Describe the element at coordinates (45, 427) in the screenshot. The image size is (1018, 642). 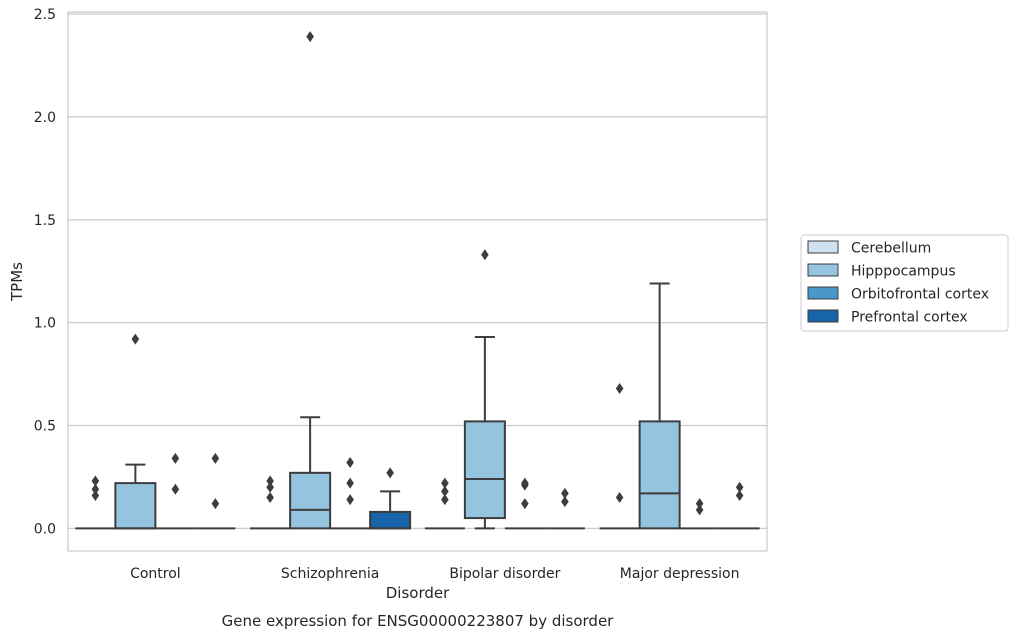
I see `y-tick-label: 0.5` at that location.